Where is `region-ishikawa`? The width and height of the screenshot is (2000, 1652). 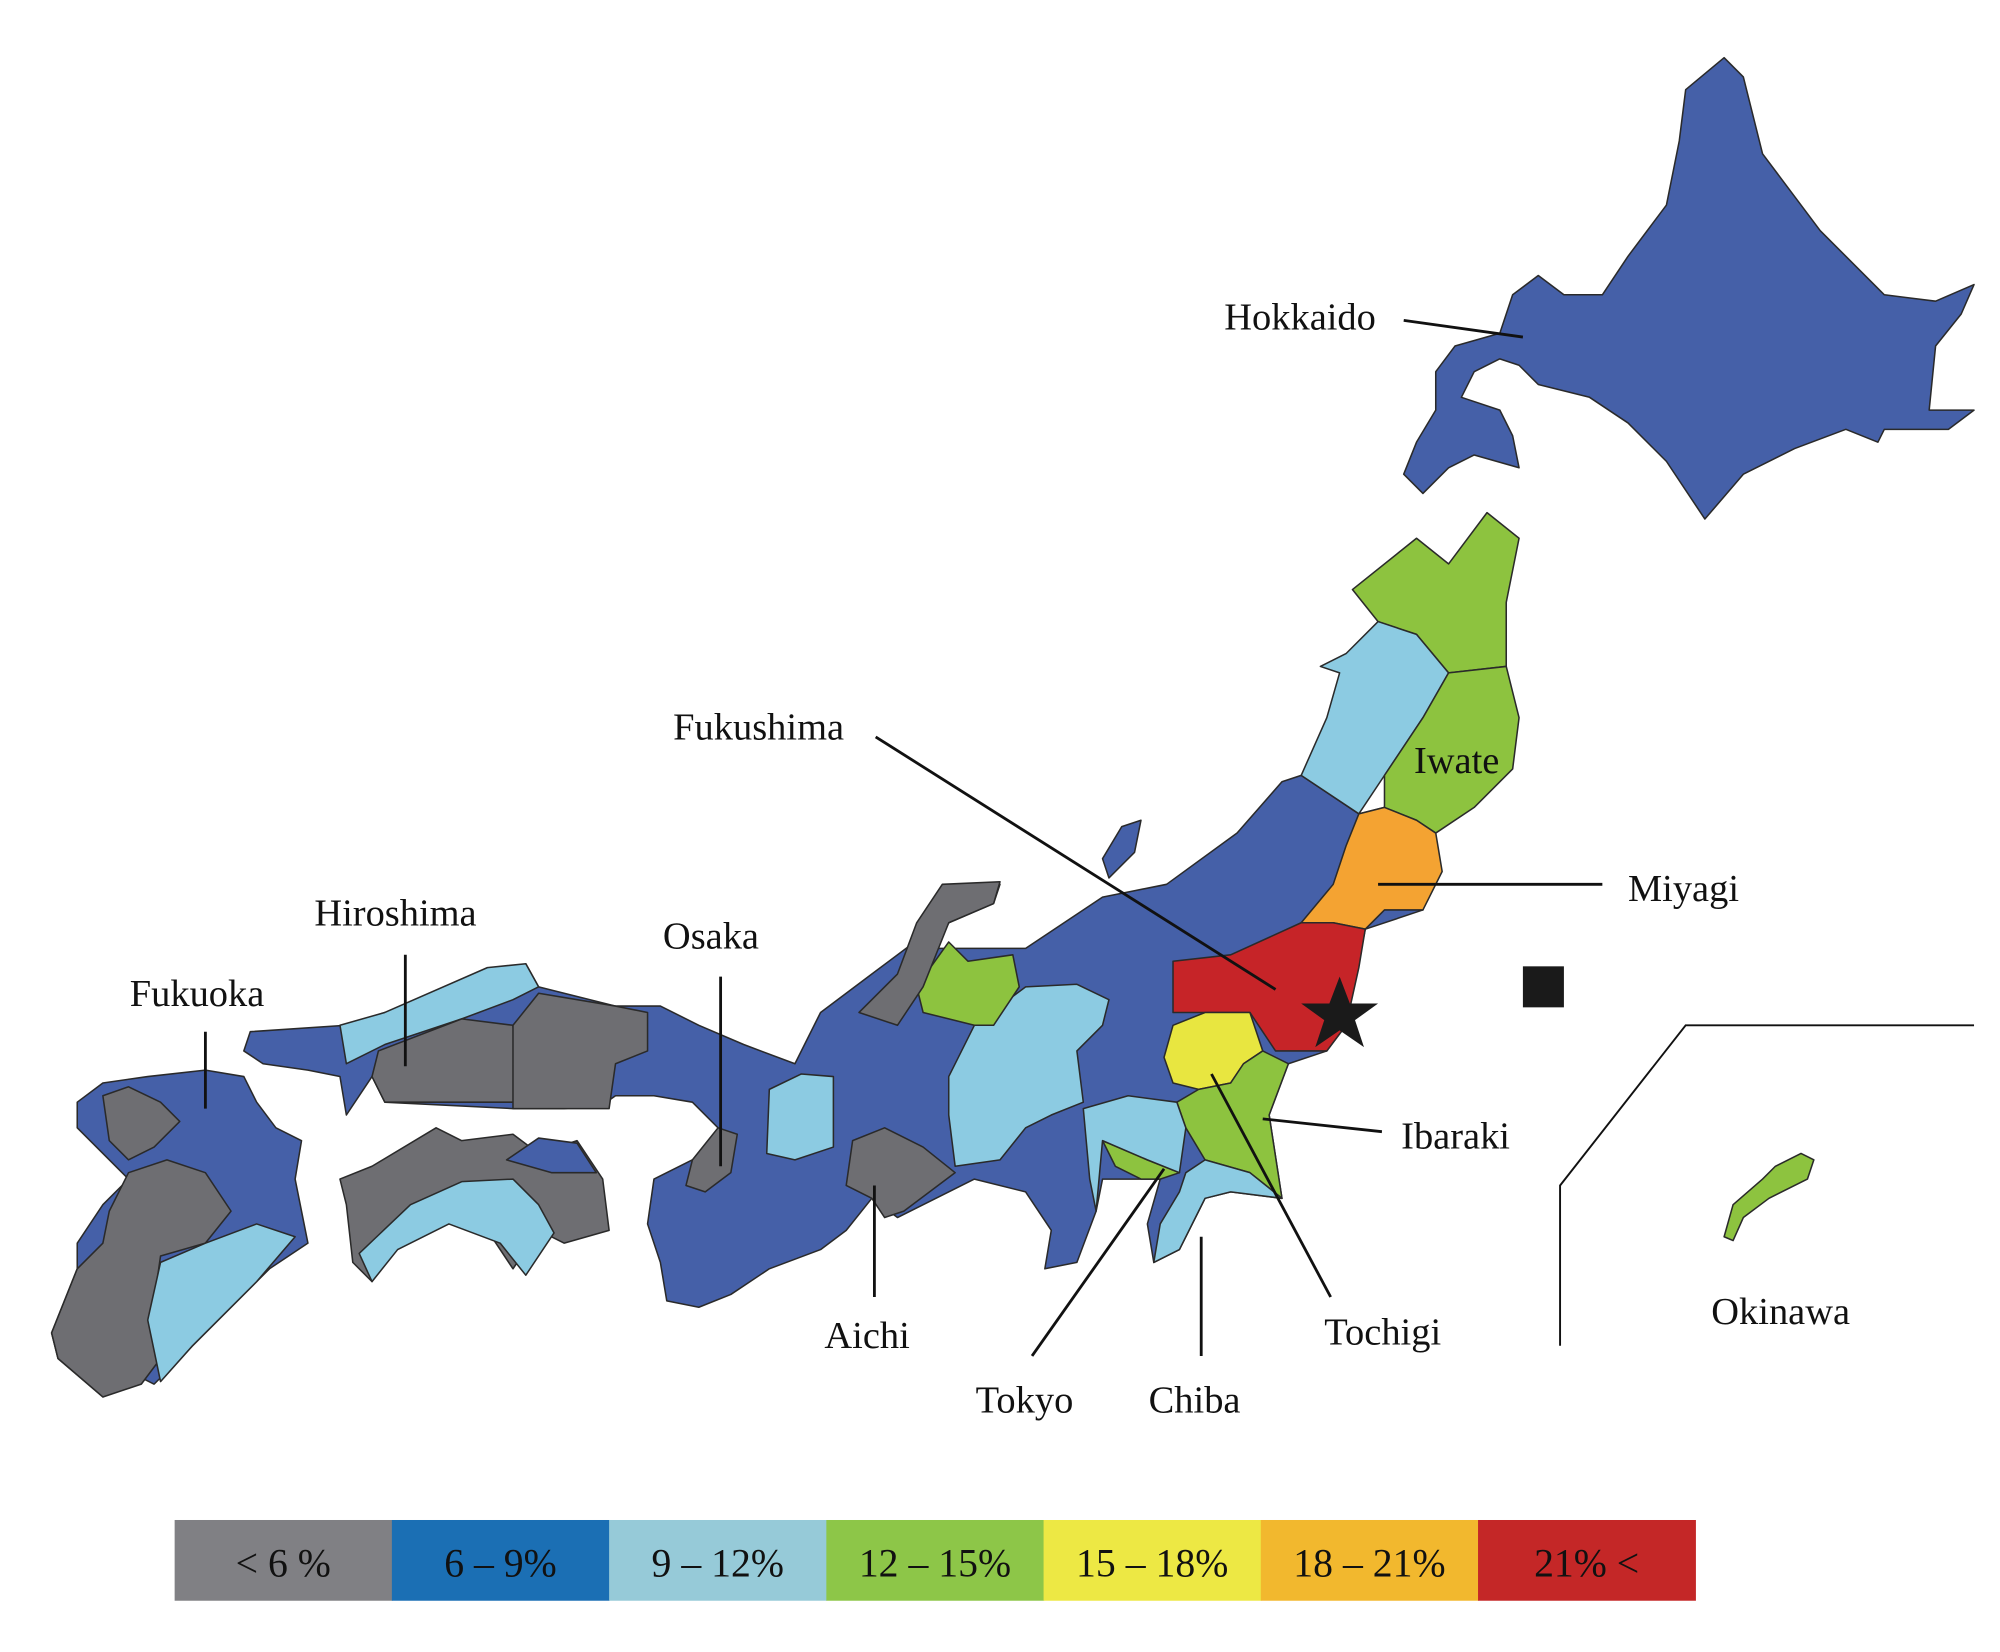
region-ishikawa is located at coordinates (929, 953).